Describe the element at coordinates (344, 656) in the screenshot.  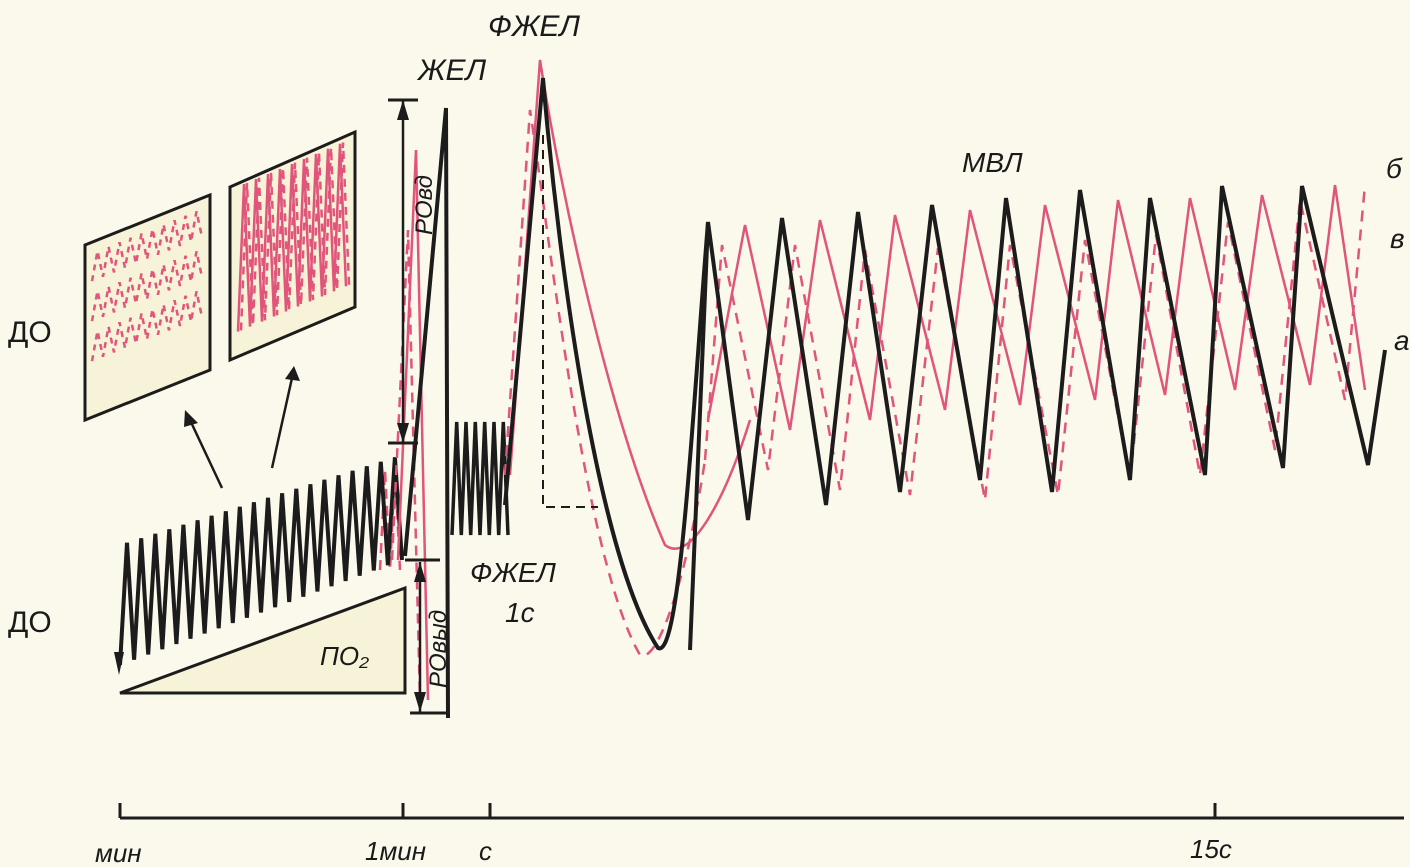
I see `po2-label: ПО₂` at that location.